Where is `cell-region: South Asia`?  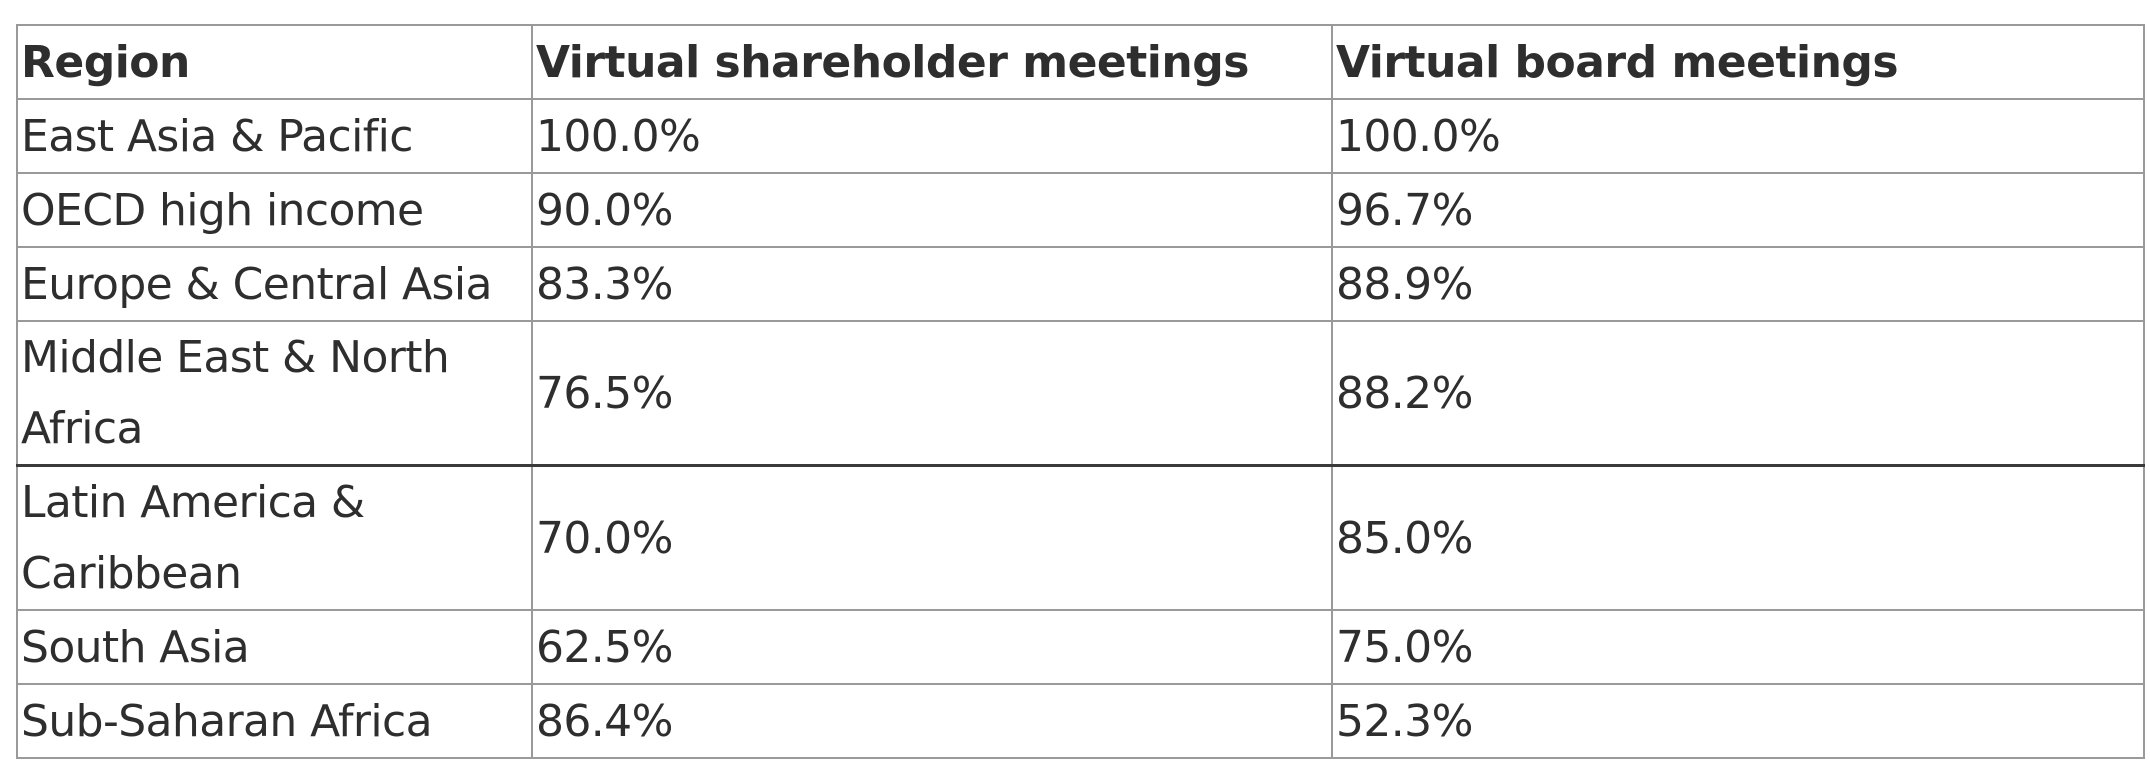
cell-region: South Asia is located at coordinates (274, 647).